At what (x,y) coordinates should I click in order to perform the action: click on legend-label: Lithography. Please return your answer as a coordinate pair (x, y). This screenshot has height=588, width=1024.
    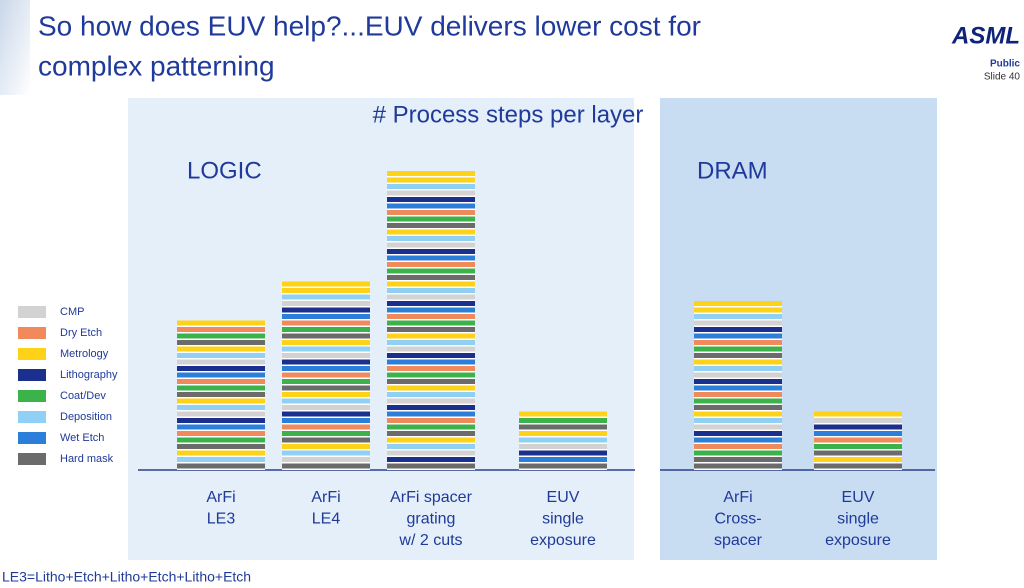
    Looking at the image, I should click on (89, 375).